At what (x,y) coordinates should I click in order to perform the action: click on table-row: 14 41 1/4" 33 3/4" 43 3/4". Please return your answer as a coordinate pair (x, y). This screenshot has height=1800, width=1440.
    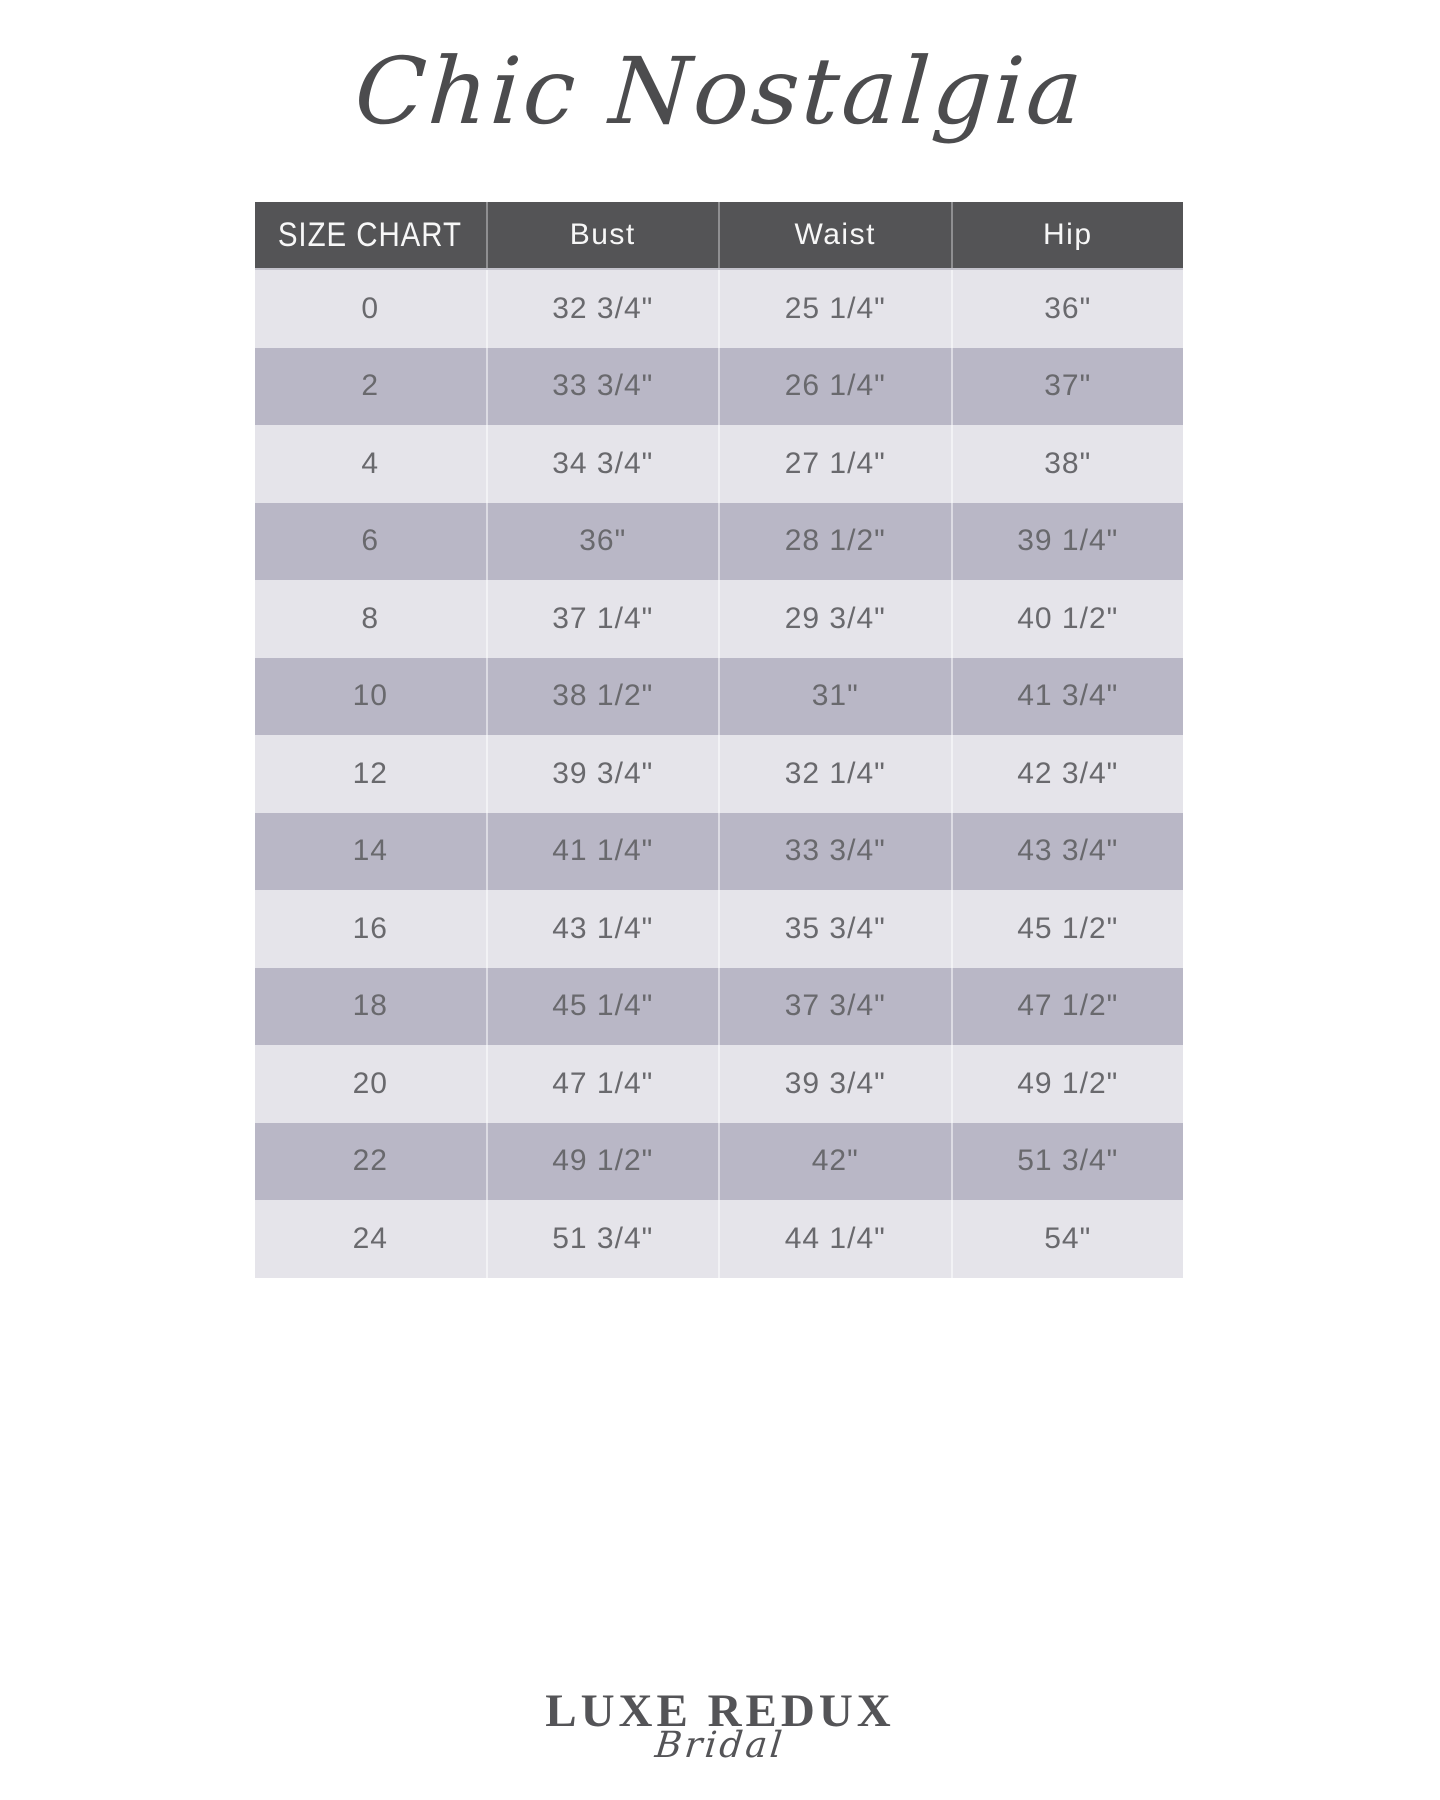
    Looking at the image, I should click on (719, 851).